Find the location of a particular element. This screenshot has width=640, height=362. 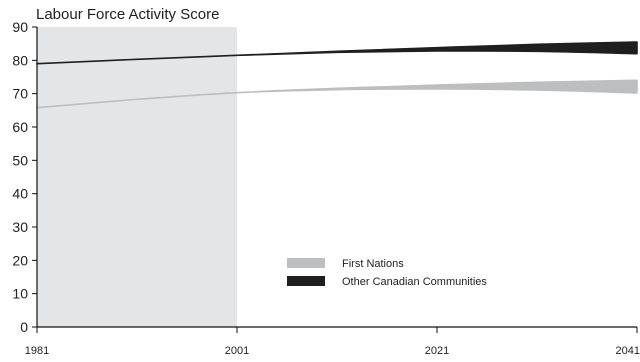

y-axis-title: Labour Force Activity Score is located at coordinates (127, 14).